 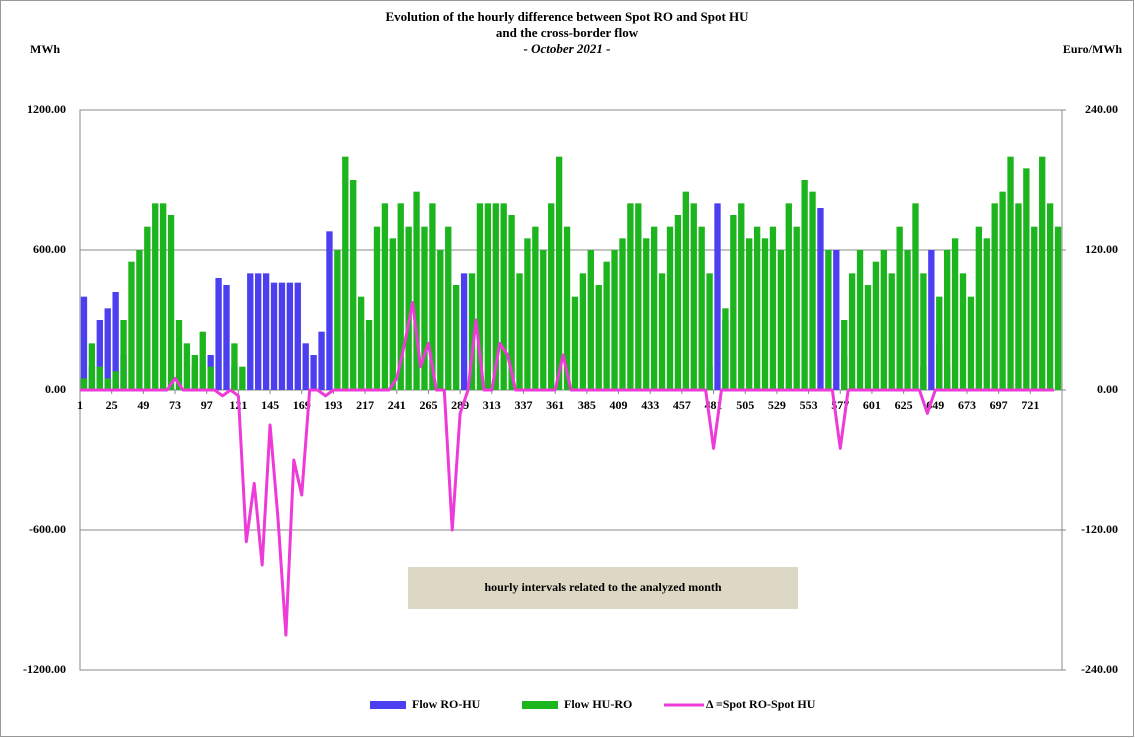 I want to click on x-tick-label: 697, so click(x=999, y=405).